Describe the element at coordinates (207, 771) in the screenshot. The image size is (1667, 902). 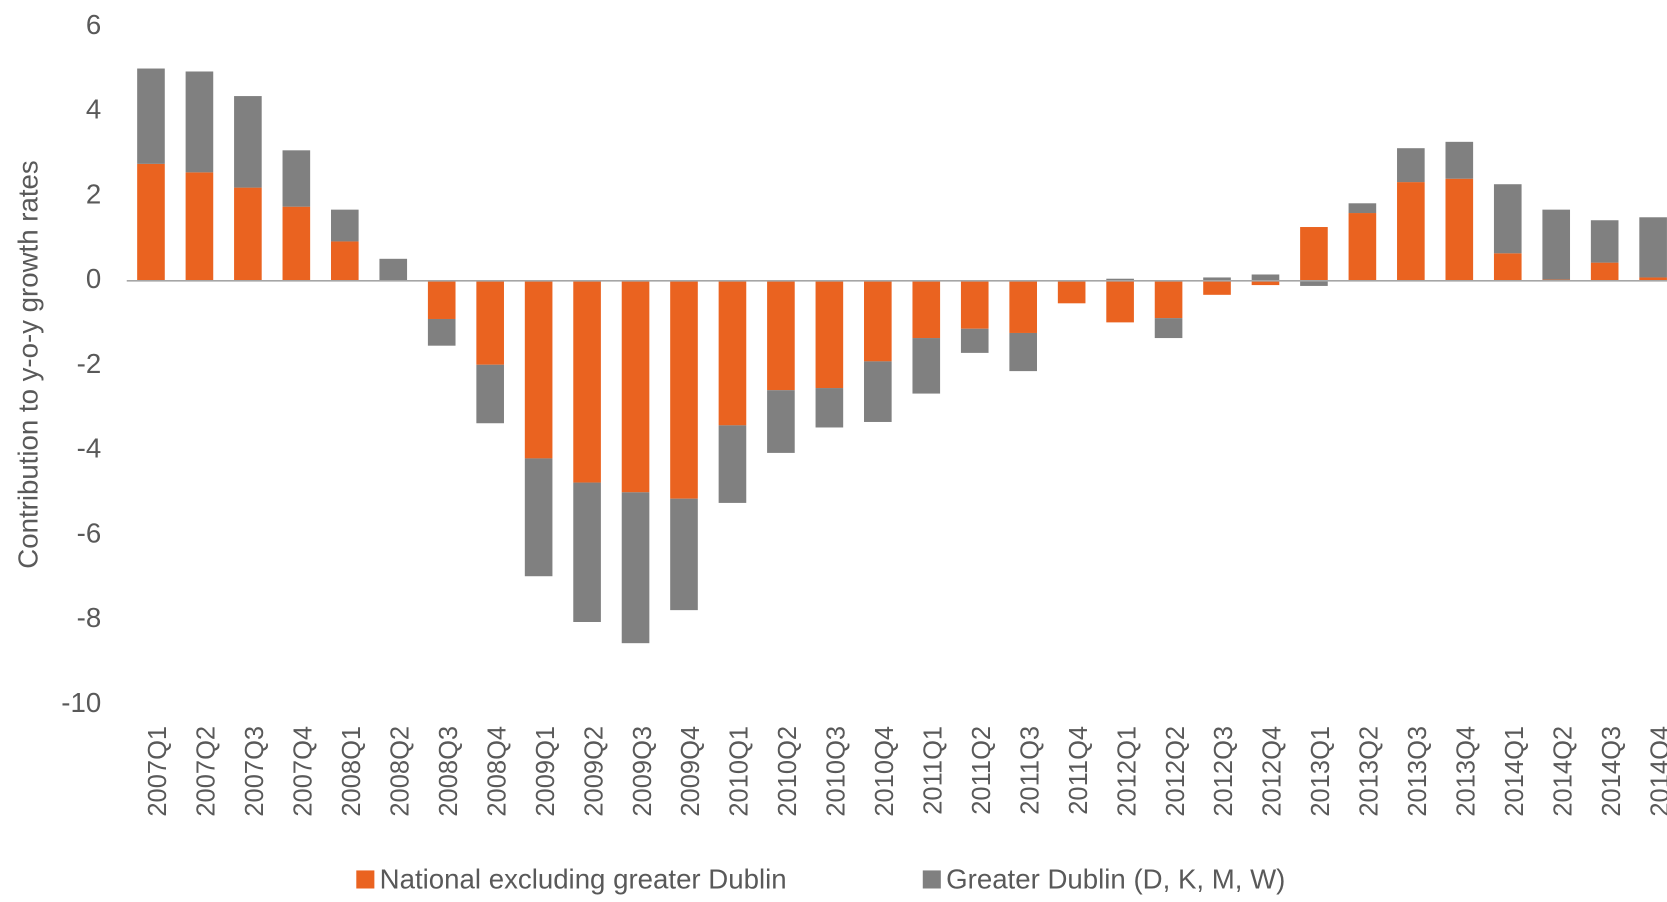
I see `x-tick-label: 2007Q2` at that location.